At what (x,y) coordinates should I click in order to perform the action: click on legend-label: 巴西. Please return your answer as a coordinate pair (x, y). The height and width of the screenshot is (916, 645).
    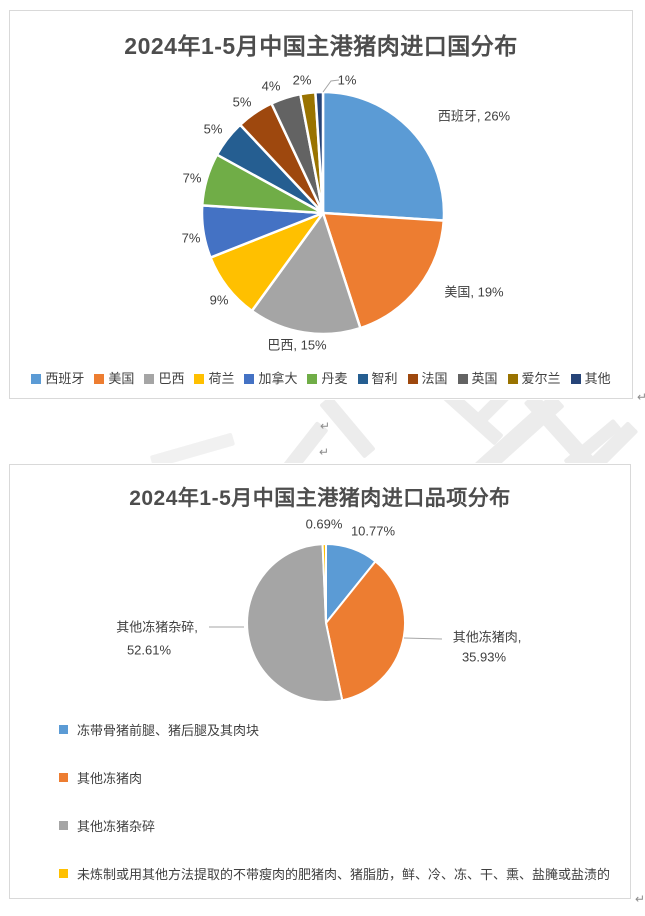
    Looking at the image, I should click on (171, 378).